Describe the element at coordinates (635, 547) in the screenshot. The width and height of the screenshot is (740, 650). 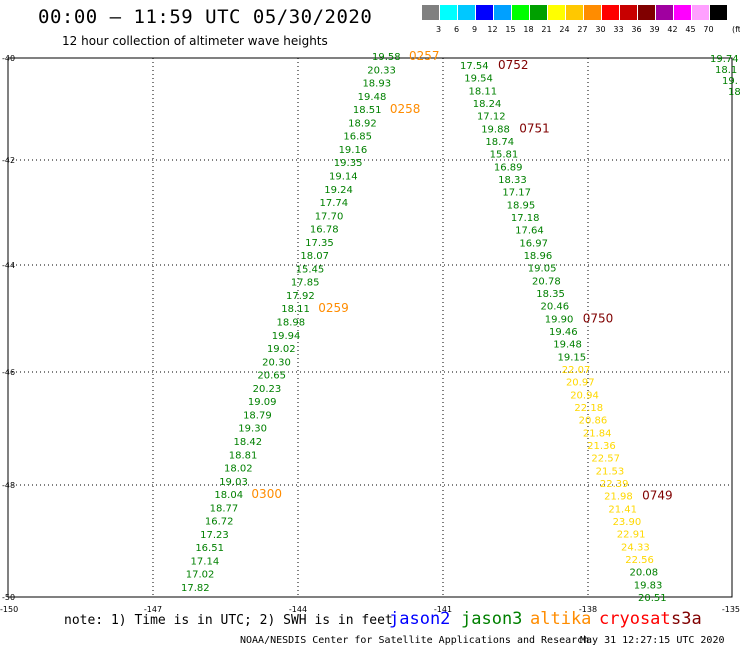
I see `swh-value: 24.33` at that location.